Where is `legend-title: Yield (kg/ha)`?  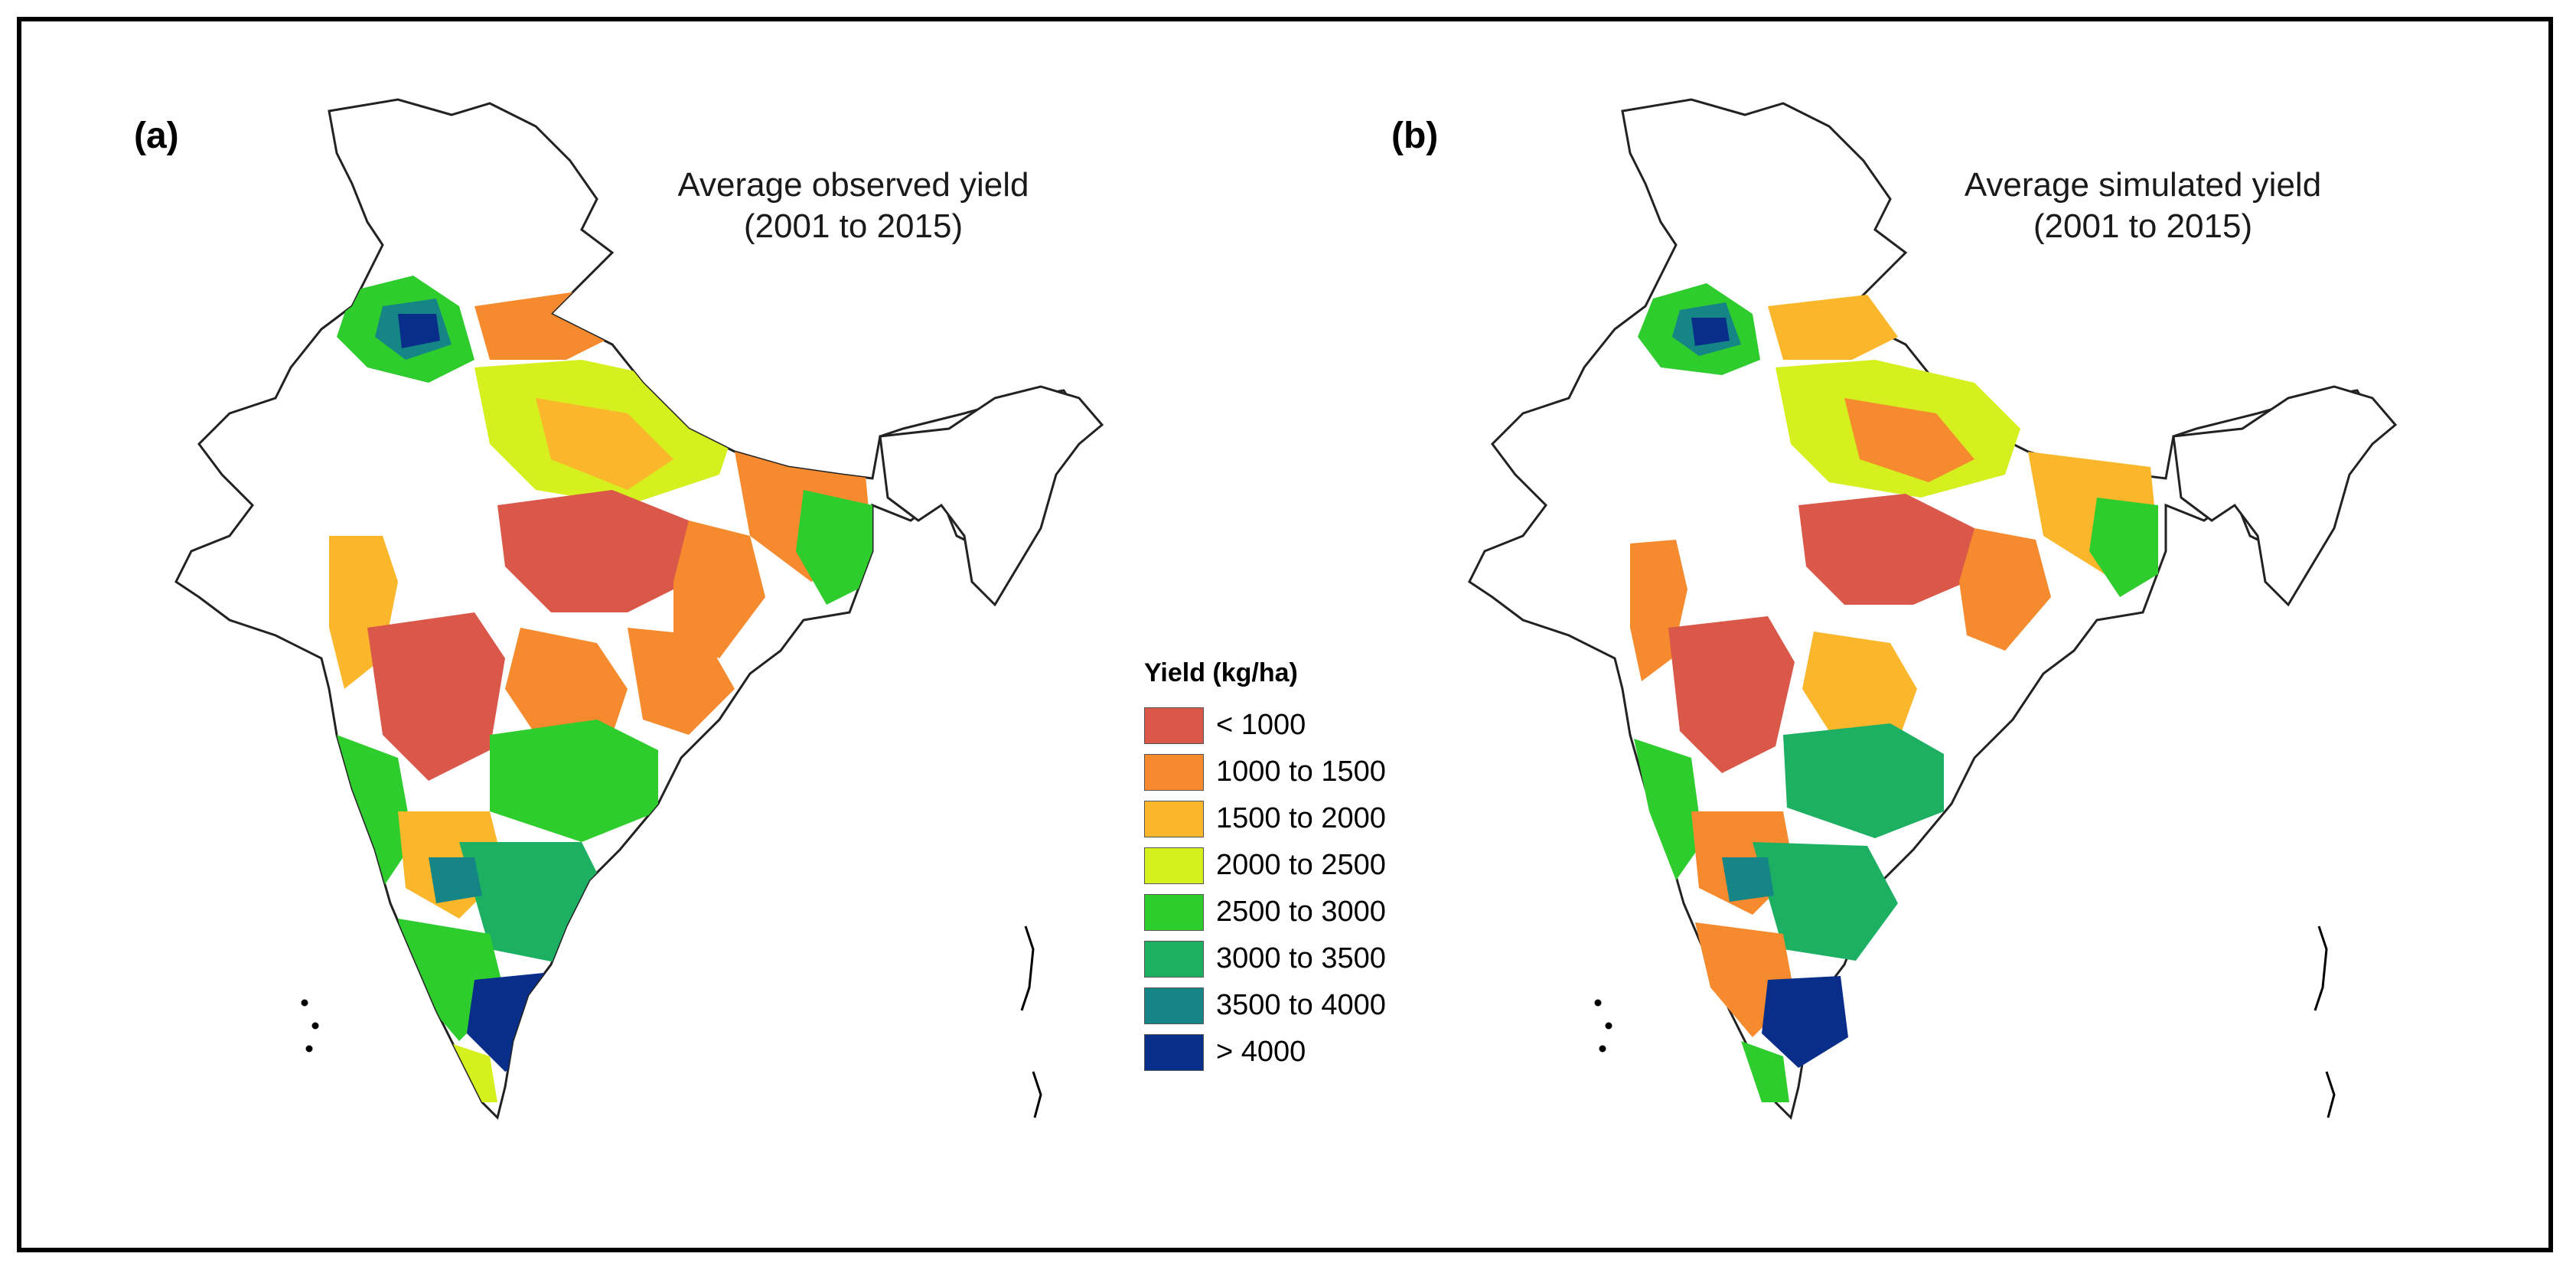 legend-title: Yield (kg/ha) is located at coordinates (1221, 672).